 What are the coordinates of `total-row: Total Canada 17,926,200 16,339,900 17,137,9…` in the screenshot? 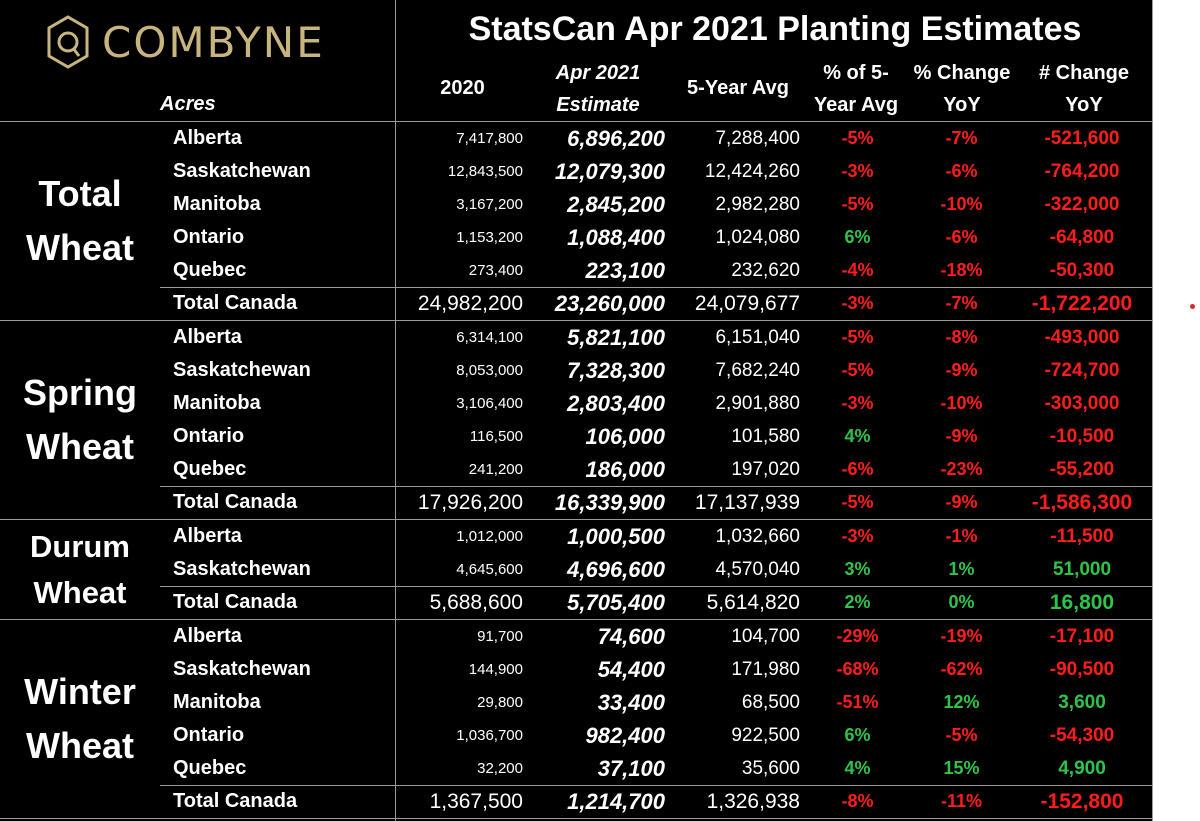 It's located at (576, 502).